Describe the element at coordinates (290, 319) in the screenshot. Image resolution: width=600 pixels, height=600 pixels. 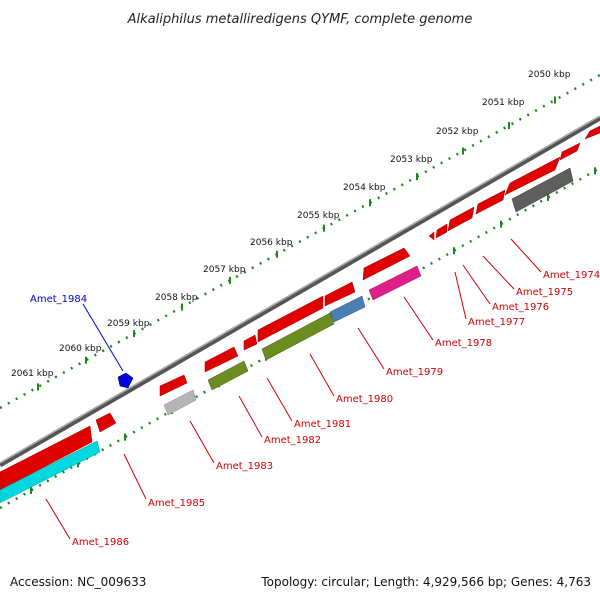
I see `gene-arrow-amet-1982` at that location.